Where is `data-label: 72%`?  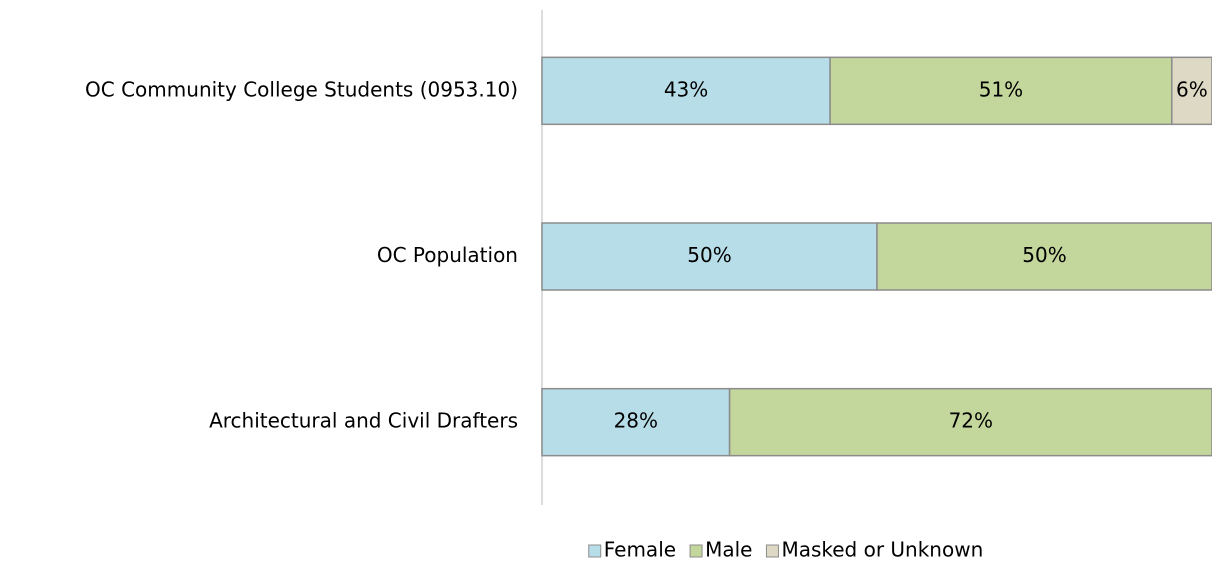
data-label: 72% is located at coordinates (971, 421).